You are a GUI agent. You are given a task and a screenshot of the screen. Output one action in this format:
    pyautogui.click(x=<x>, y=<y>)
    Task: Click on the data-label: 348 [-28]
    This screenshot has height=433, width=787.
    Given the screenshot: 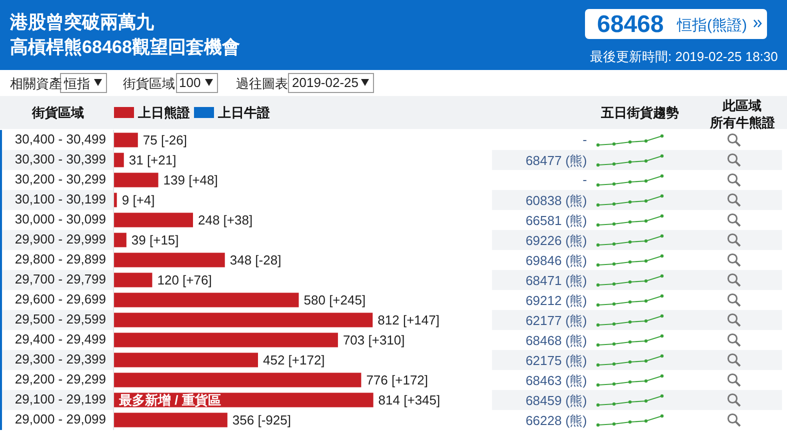 What is the action you would take?
    pyautogui.click(x=256, y=260)
    